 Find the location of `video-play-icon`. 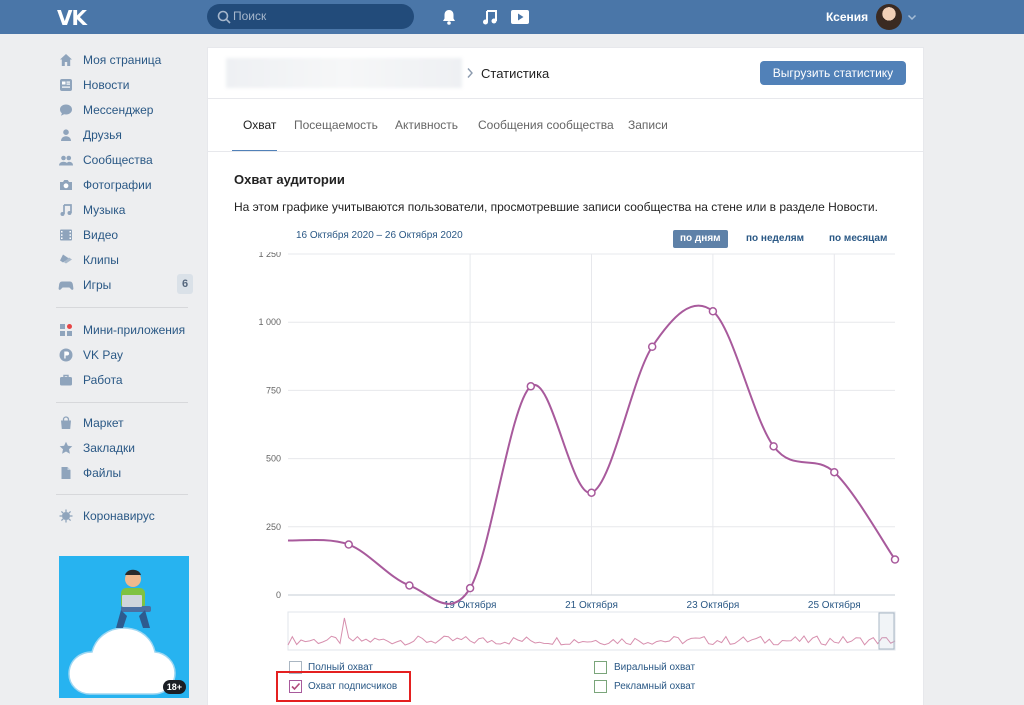

video-play-icon is located at coordinates (520, 17).